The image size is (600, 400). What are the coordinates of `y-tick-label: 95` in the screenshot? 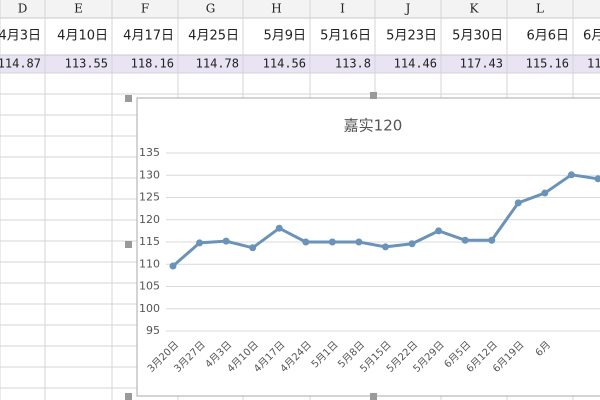 It's located at (153, 330).